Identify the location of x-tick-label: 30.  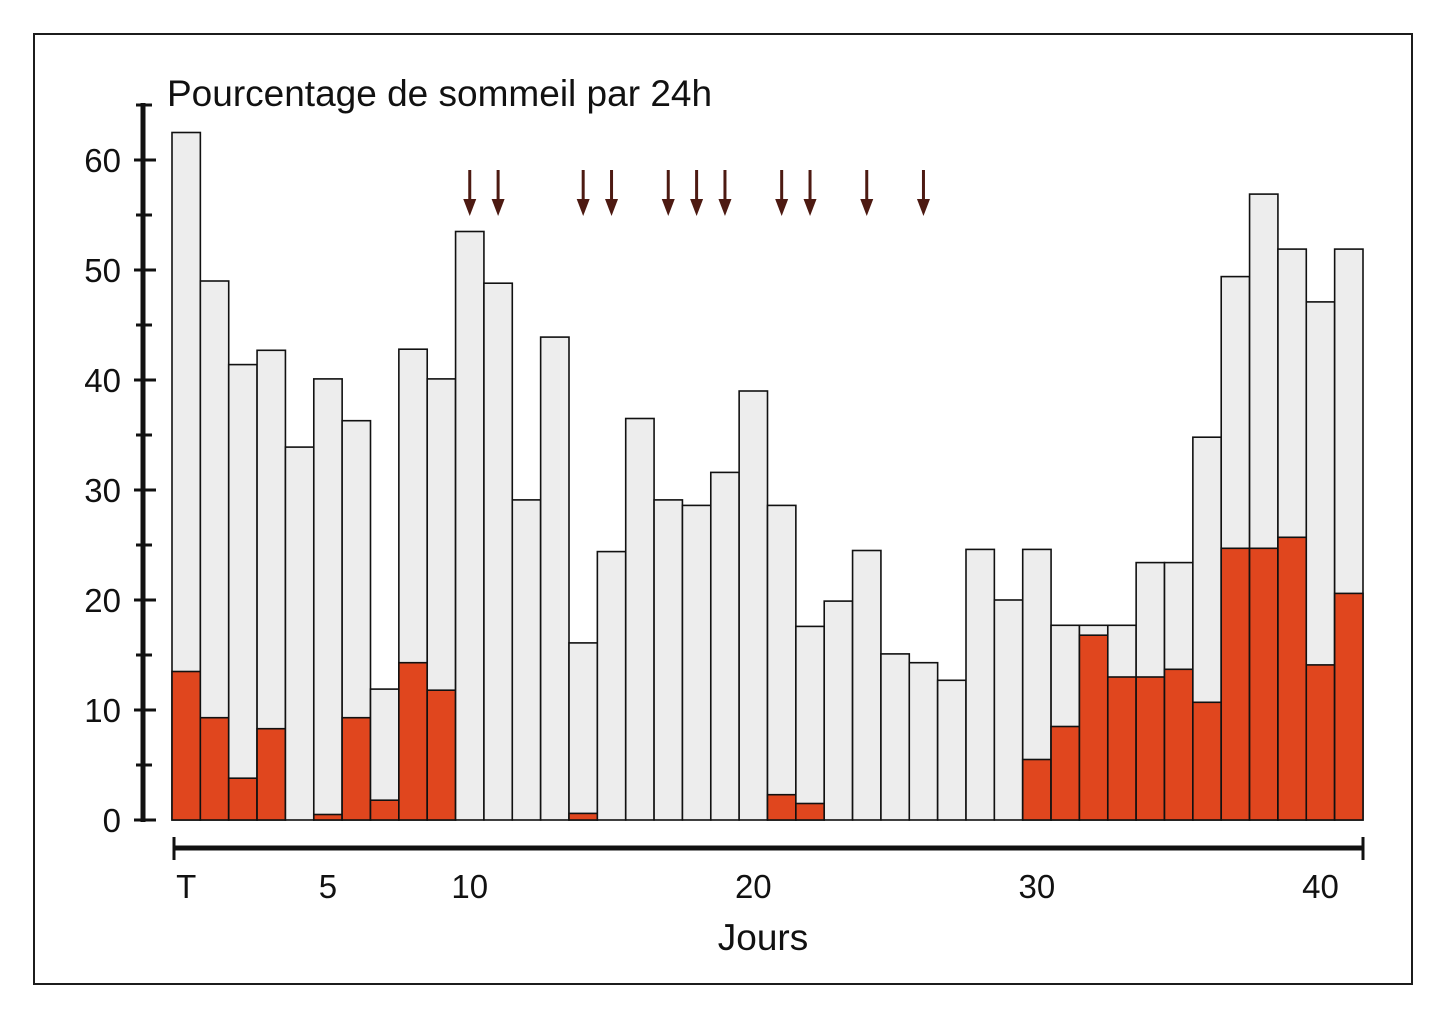
(1037, 886).